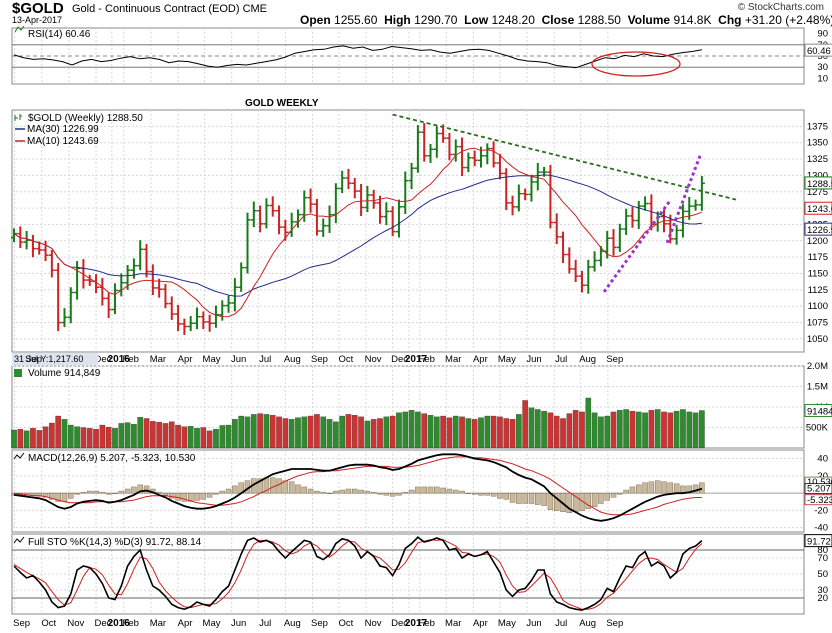  I want to click on low-callout-bg, so click(55, 359).